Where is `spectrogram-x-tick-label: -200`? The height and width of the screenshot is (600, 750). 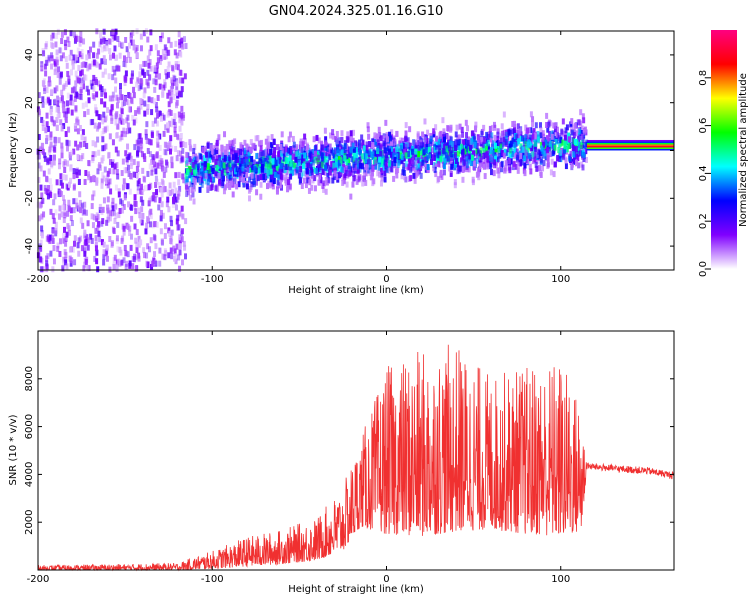 spectrogram-x-tick-label: -200 is located at coordinates (38, 279).